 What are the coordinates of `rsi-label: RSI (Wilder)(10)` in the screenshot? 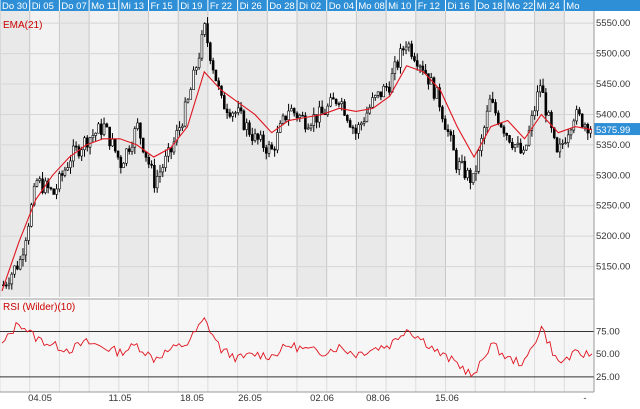 It's located at (39, 307).